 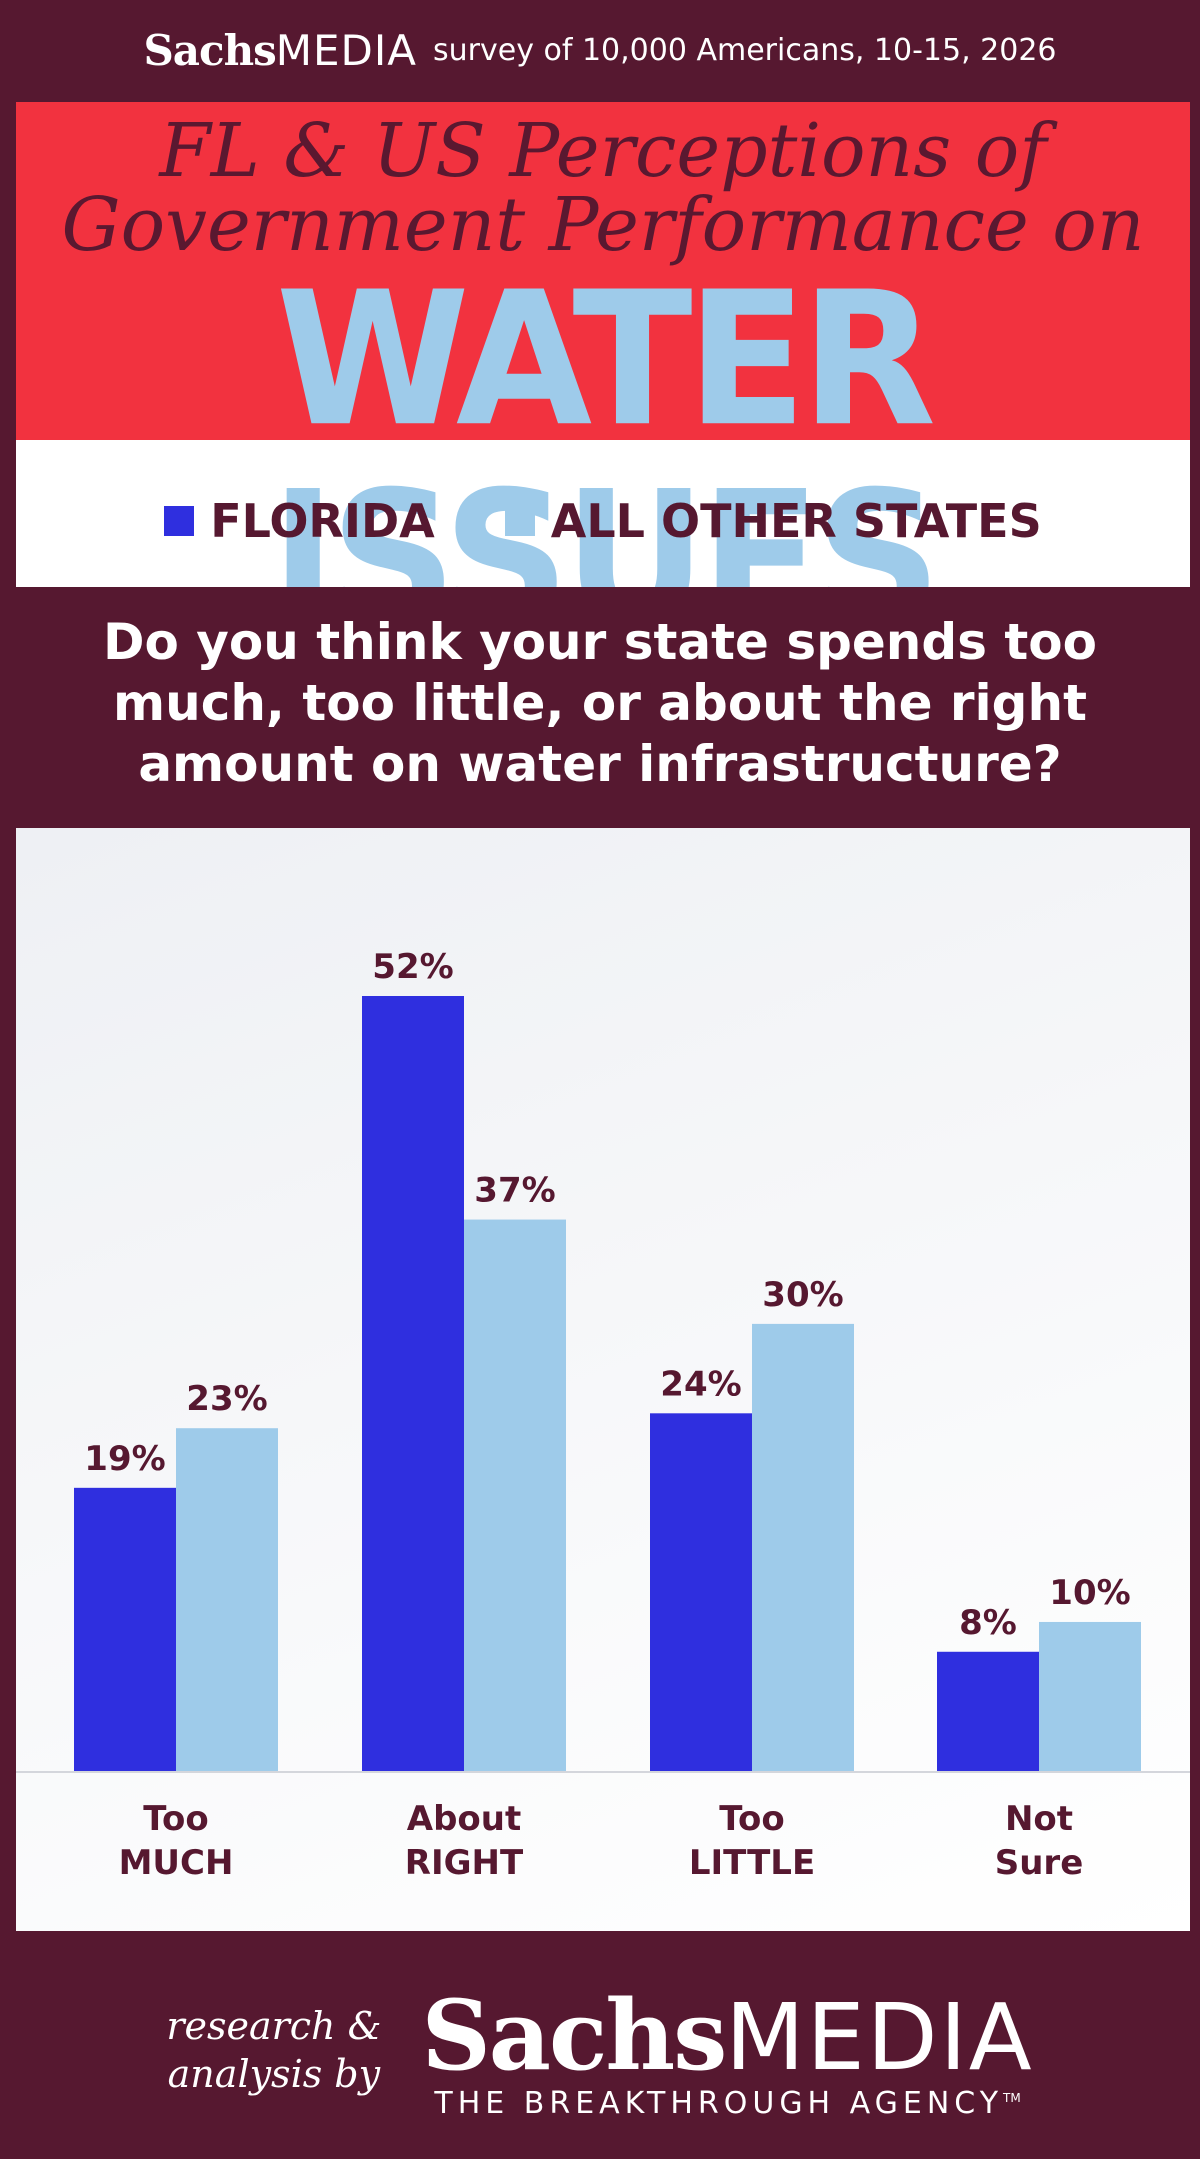 I want to click on footer-brand-bold: Sachs, so click(x=574, y=2035).